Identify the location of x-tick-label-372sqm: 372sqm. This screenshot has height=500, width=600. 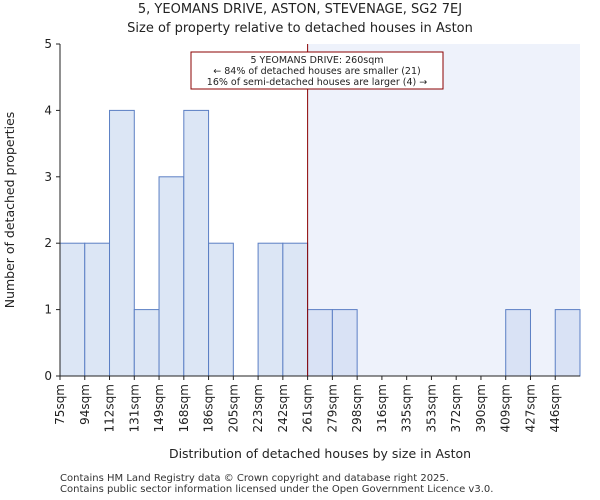
(456, 408).